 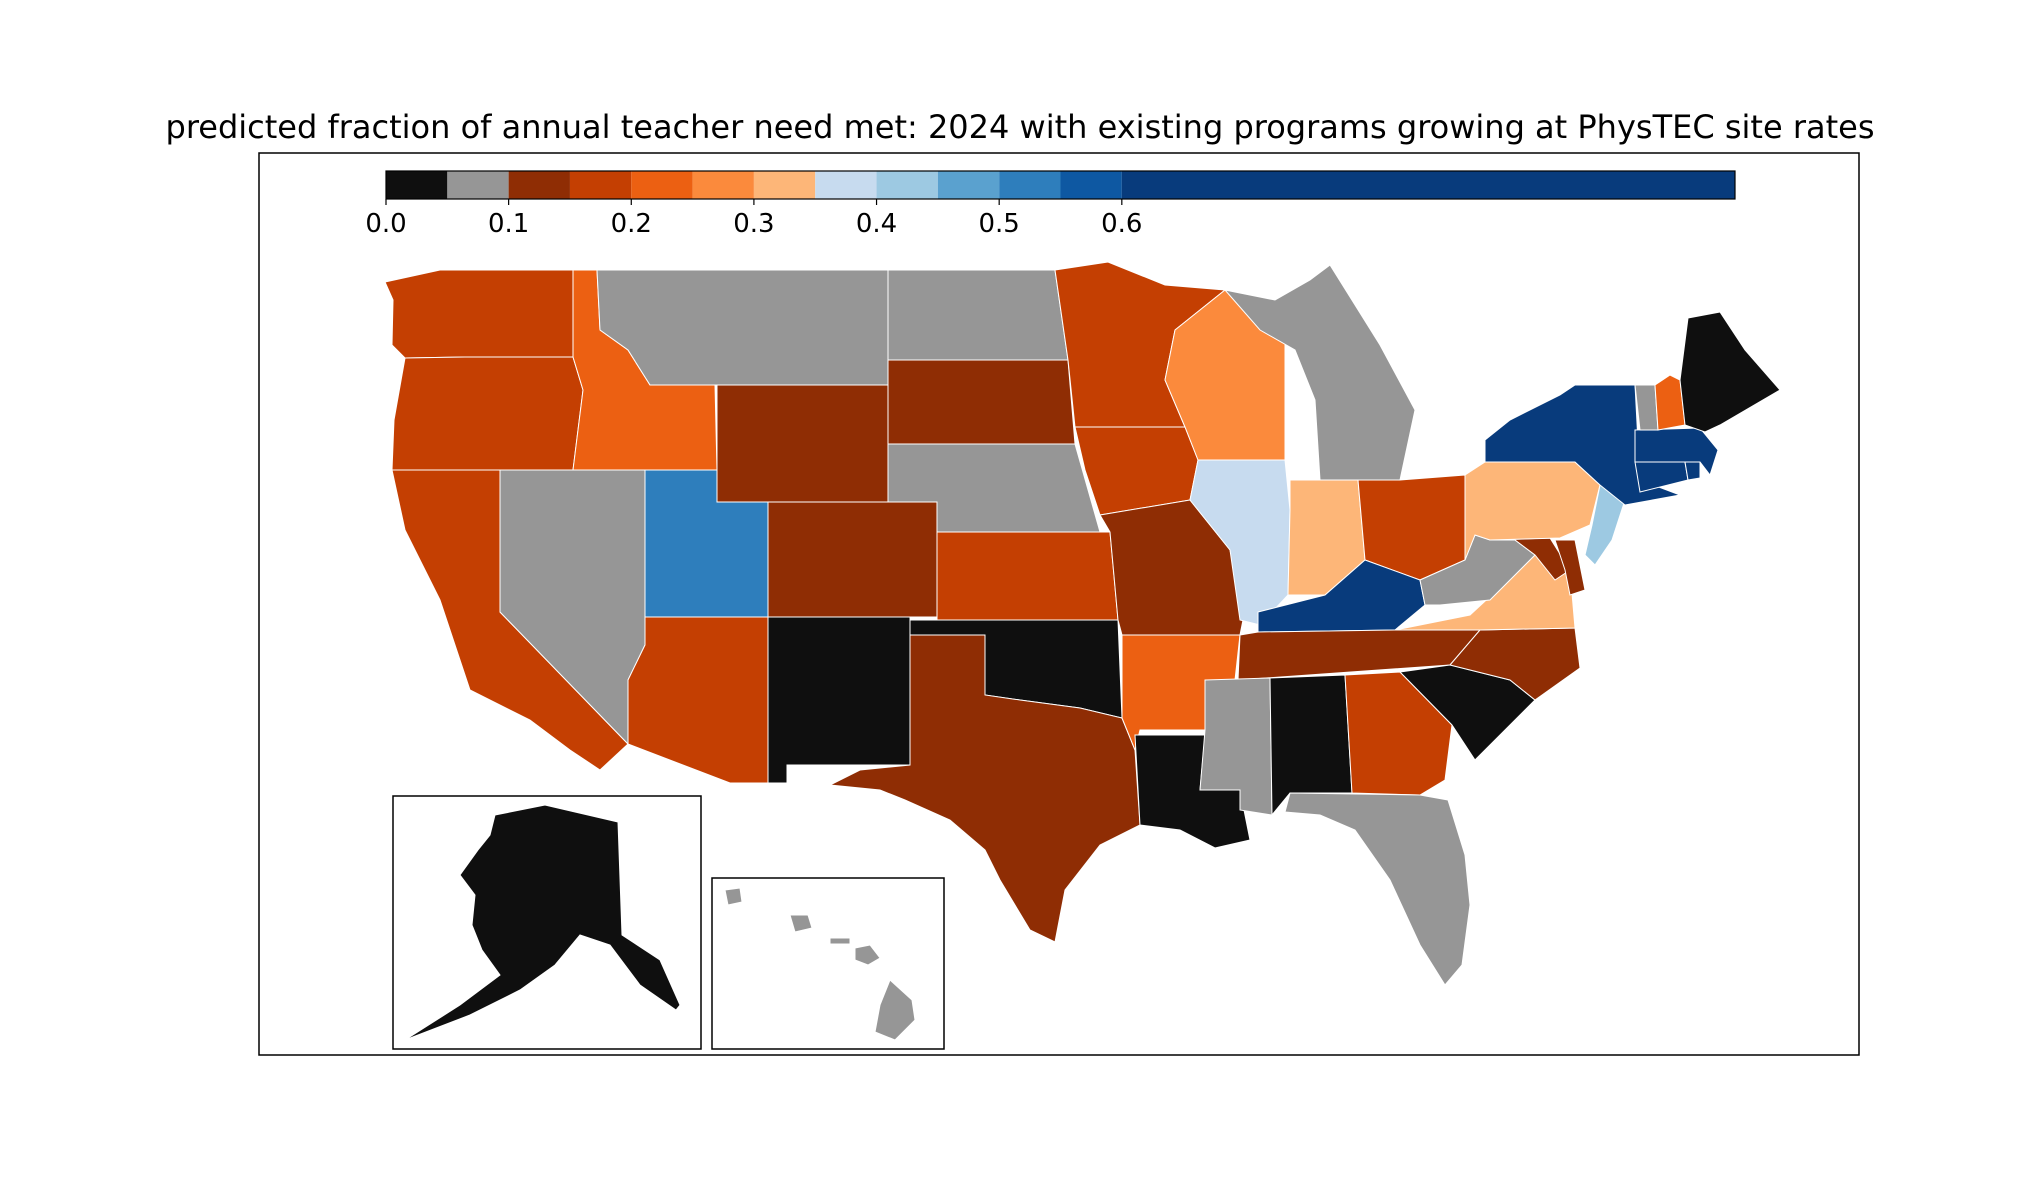 I want to click on state-florida, so click(x=1377, y=889).